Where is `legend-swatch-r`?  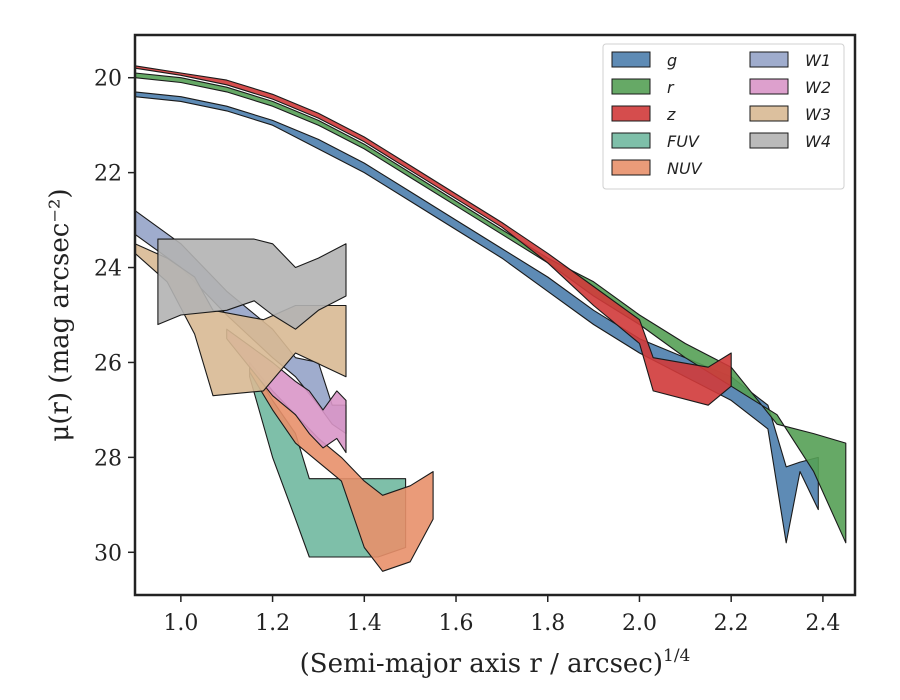
legend-swatch-r is located at coordinates (631, 86).